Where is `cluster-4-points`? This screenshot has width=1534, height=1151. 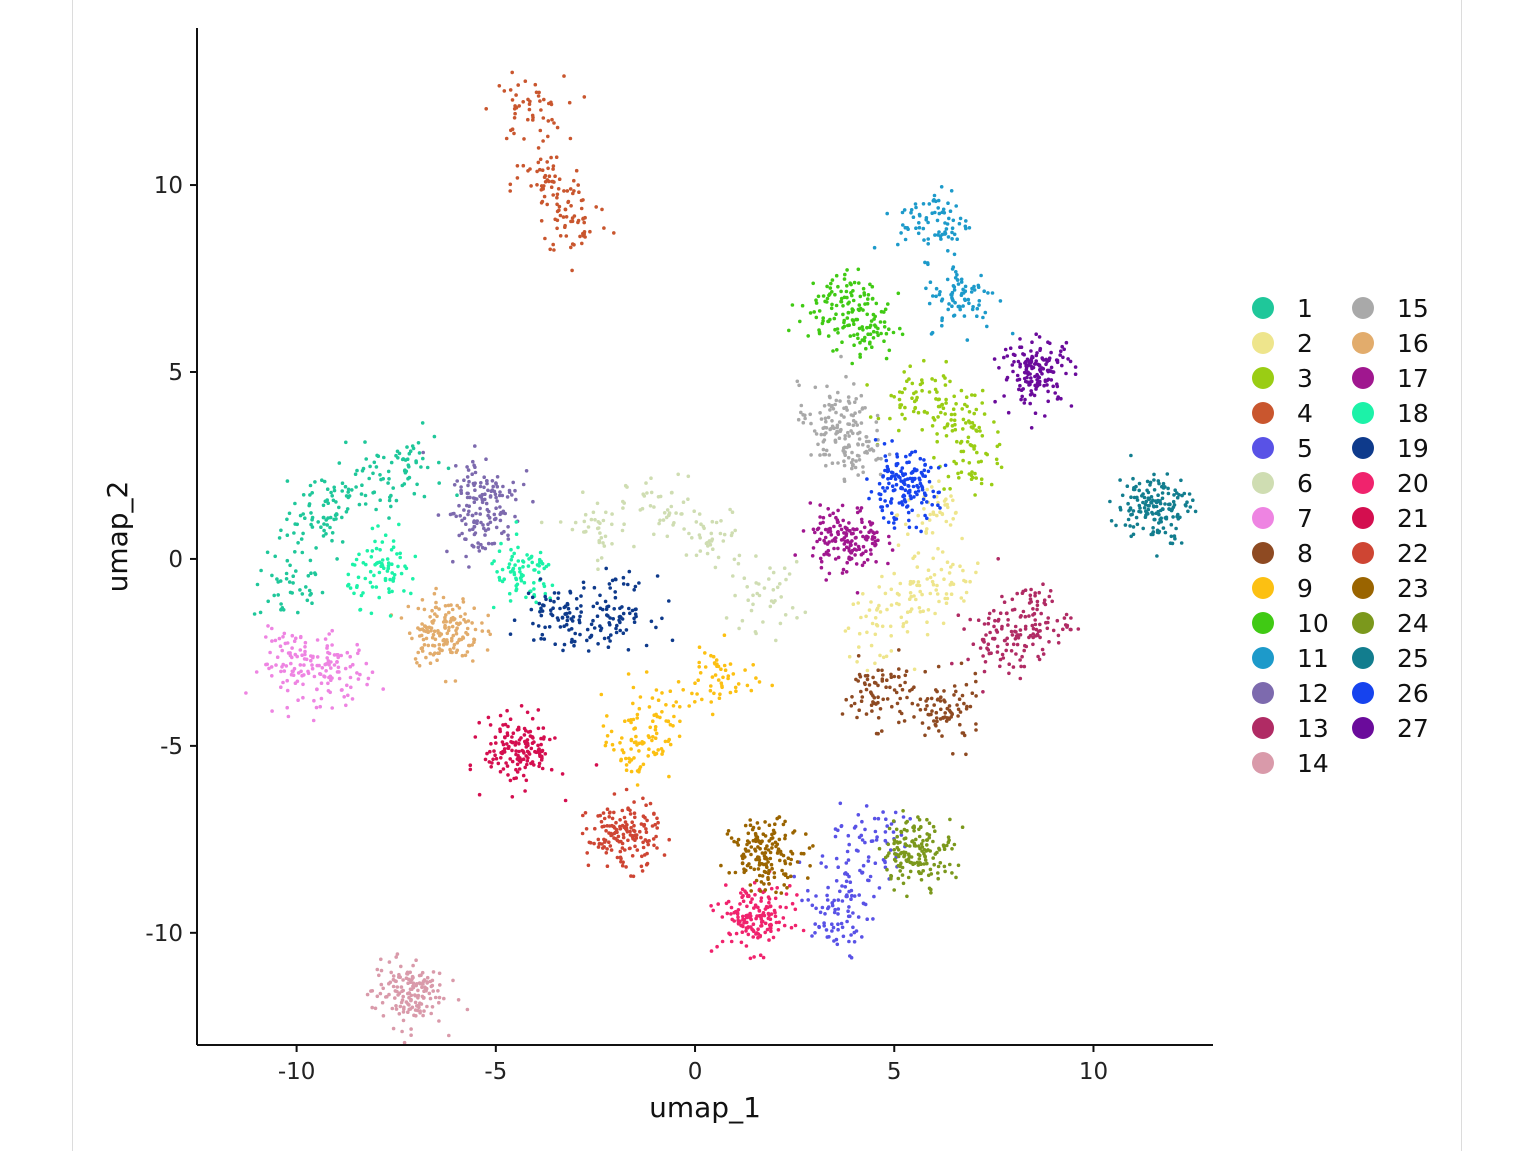
cluster-4-points is located at coordinates (550, 171).